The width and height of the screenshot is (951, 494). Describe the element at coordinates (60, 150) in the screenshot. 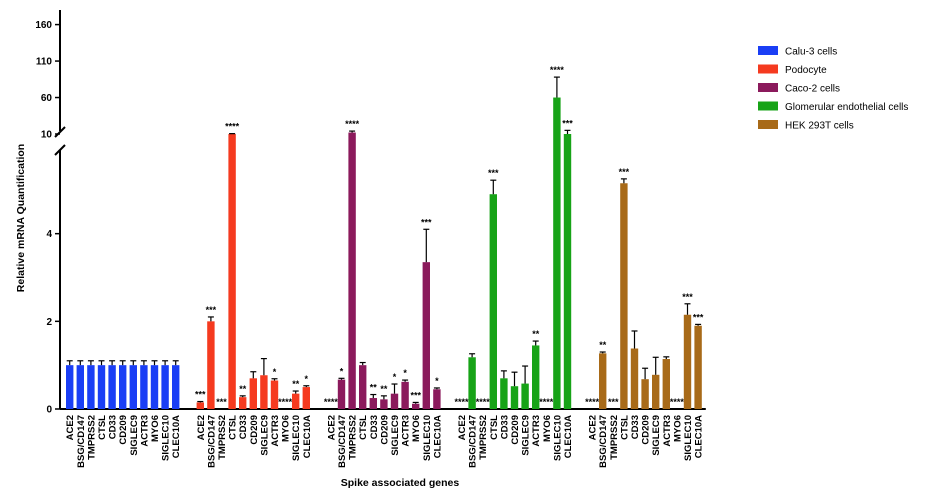

I see `axis-break-mark` at that location.